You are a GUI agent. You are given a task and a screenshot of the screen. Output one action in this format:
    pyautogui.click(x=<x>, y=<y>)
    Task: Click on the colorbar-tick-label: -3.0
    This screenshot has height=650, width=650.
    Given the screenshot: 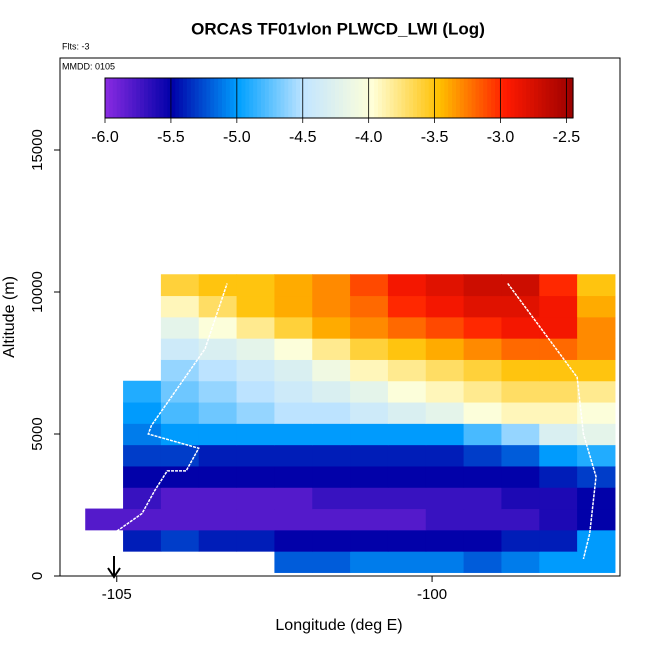 What is the action you would take?
    pyautogui.click(x=501, y=137)
    